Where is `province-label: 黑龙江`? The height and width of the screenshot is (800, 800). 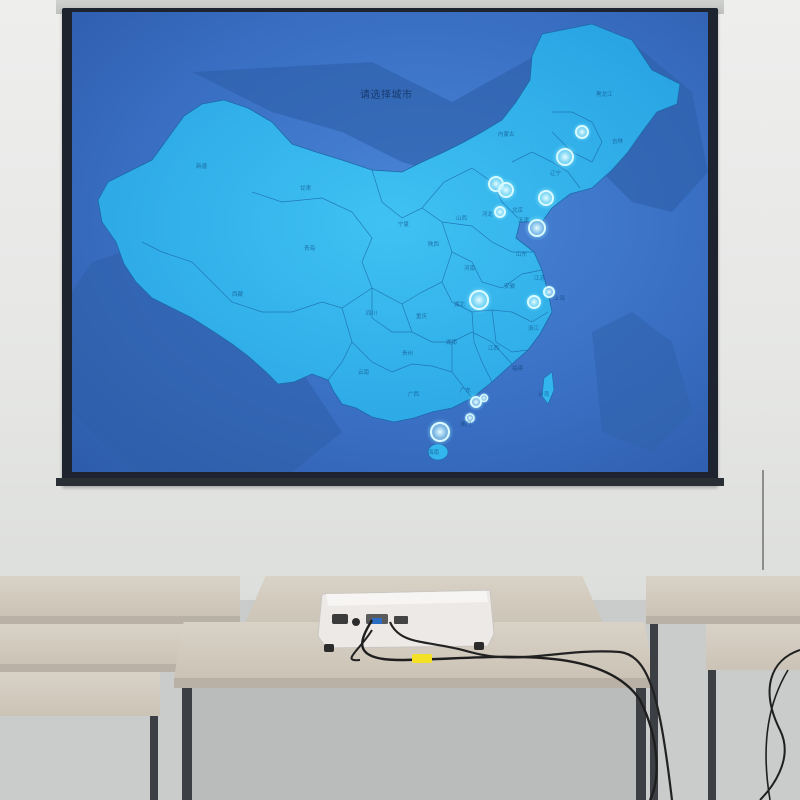
province-label: 黑龙江 is located at coordinates (604, 95).